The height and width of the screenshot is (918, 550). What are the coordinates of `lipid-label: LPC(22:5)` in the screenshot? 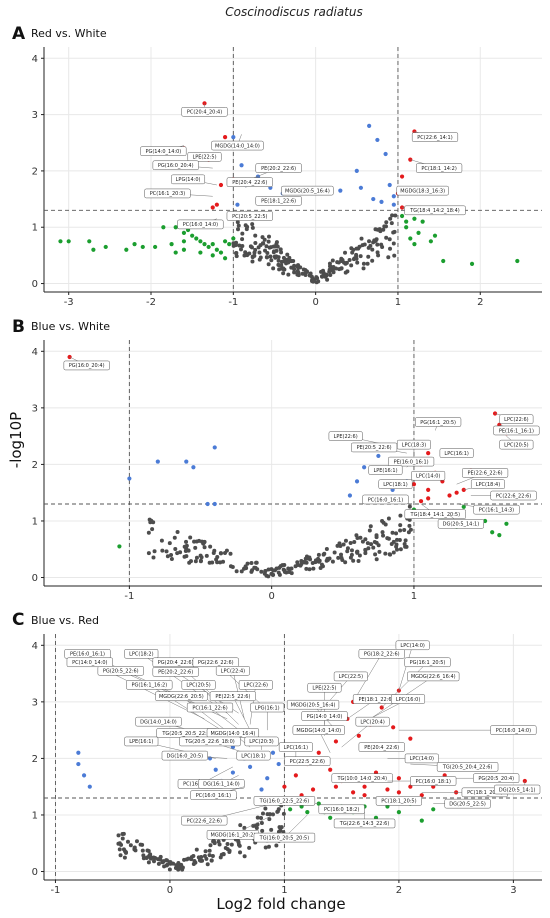 It's located at (351, 677).